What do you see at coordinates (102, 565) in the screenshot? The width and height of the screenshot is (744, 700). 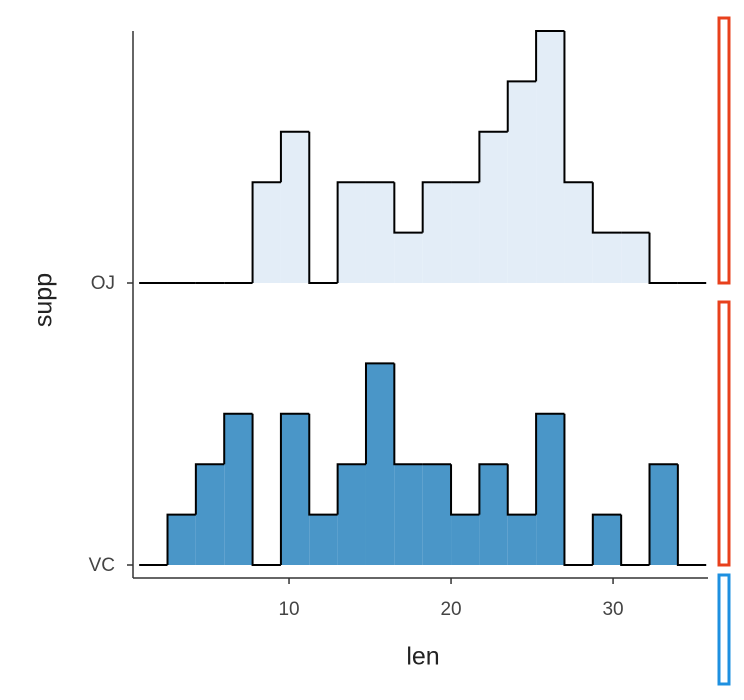 I see `y-tick-label: VC` at bounding box center [102, 565].